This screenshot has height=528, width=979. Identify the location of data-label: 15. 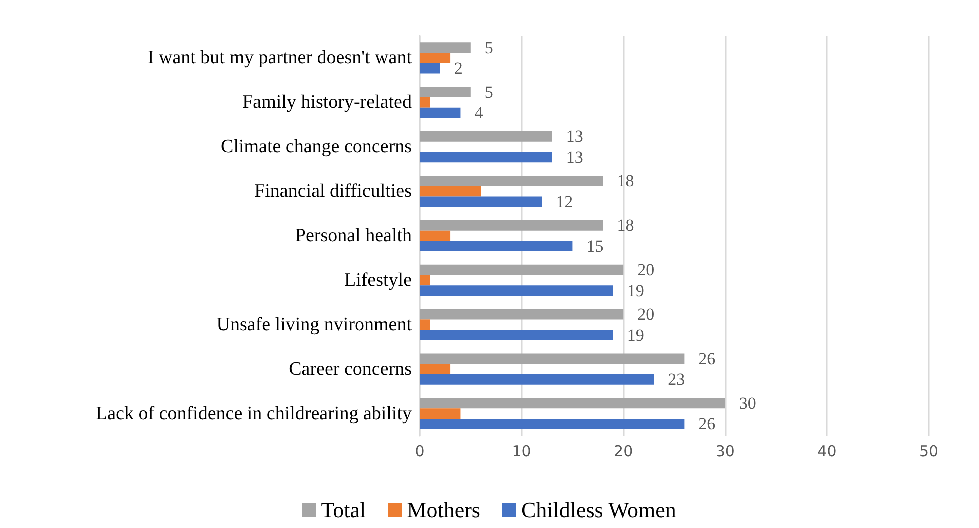
(595, 246).